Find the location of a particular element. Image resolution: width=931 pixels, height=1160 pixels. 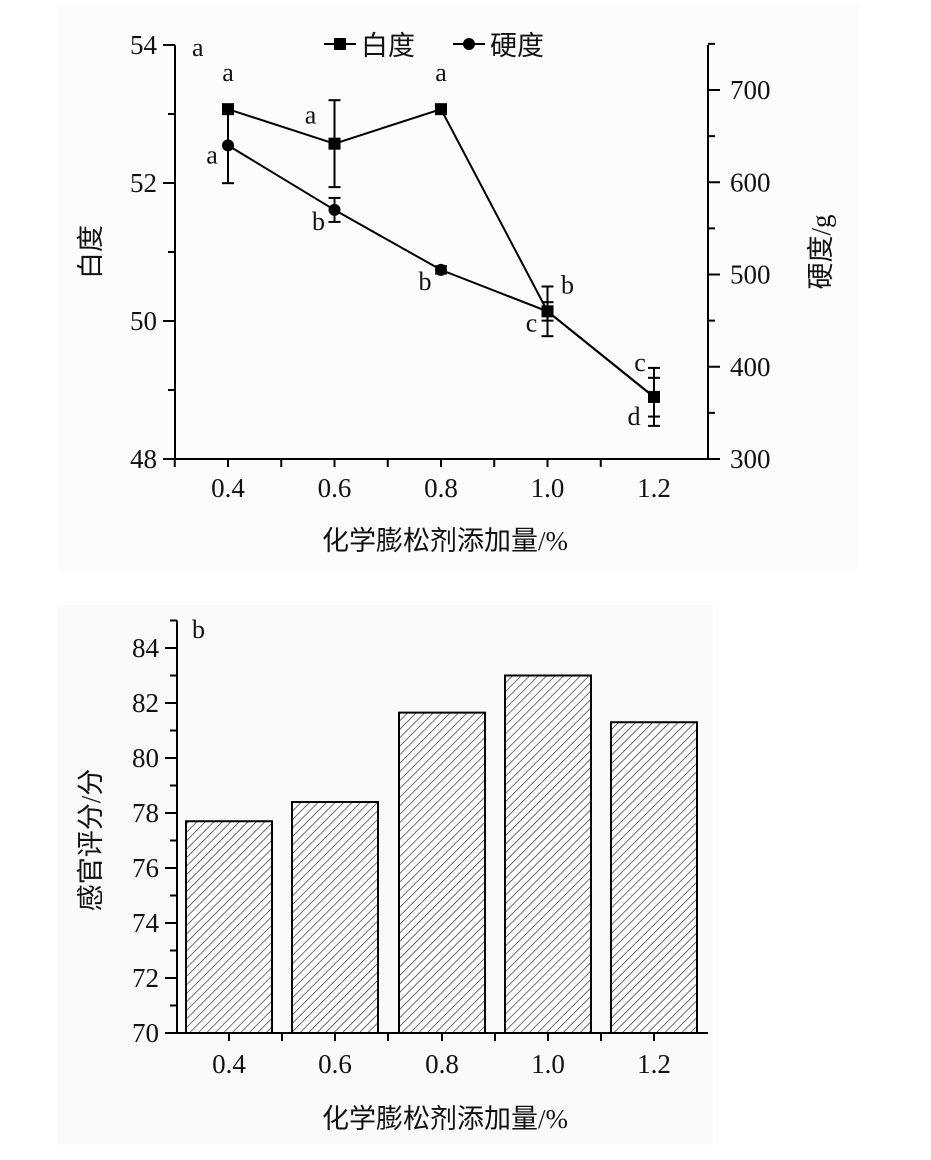

y-tick-label: 70 is located at coordinates (145, 1033).